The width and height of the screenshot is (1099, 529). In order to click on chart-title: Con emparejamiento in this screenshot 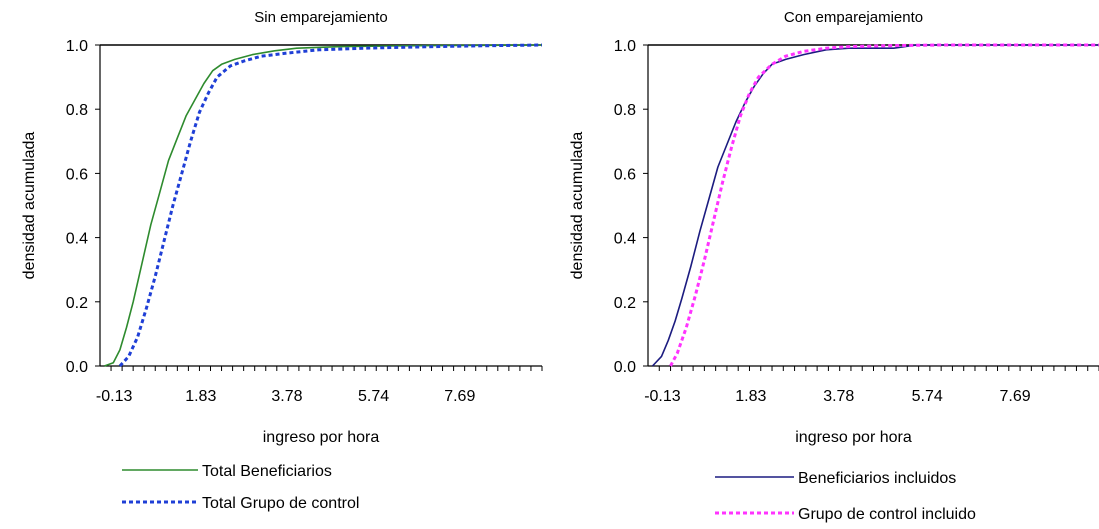, I will do `click(853, 17)`.